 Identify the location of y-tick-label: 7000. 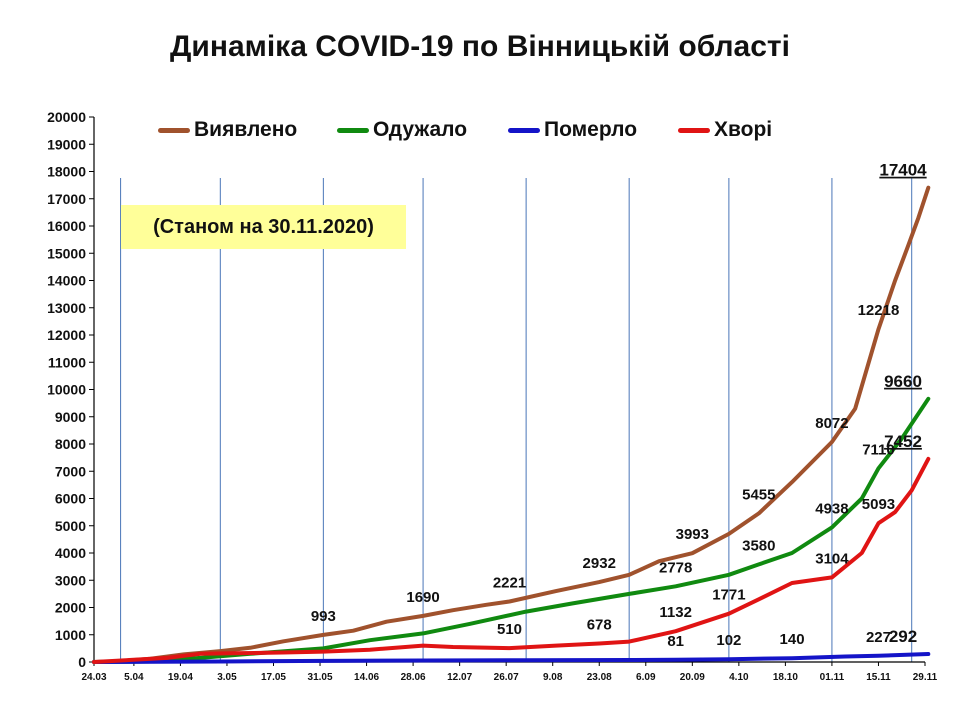
(70, 471).